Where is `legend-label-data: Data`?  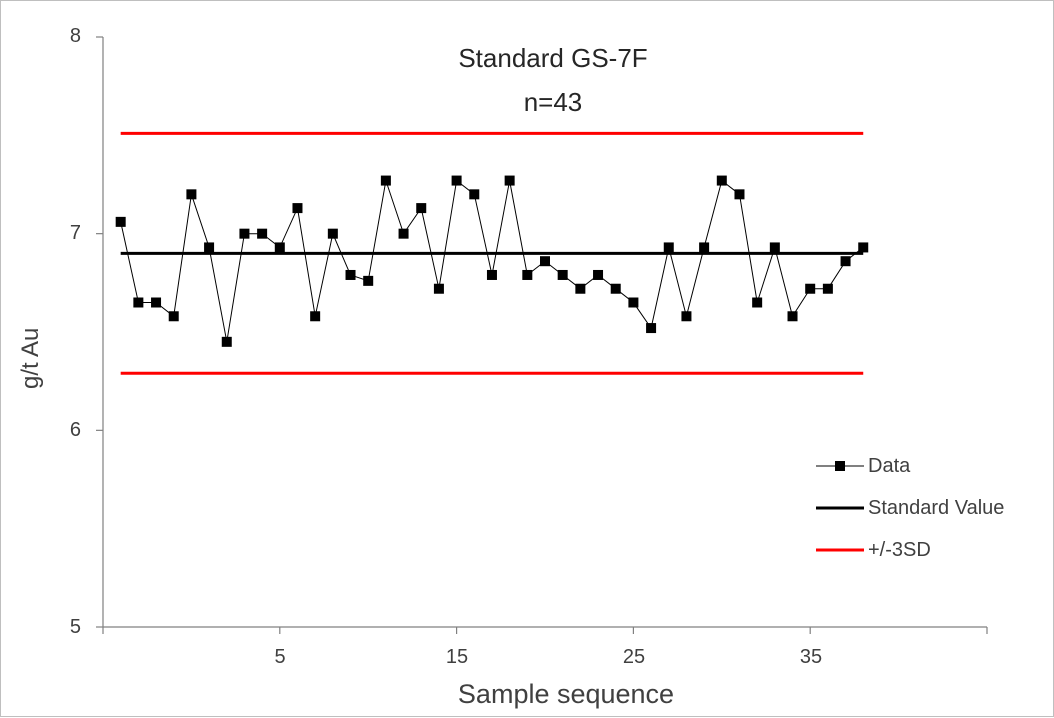 legend-label-data: Data is located at coordinates (889, 466).